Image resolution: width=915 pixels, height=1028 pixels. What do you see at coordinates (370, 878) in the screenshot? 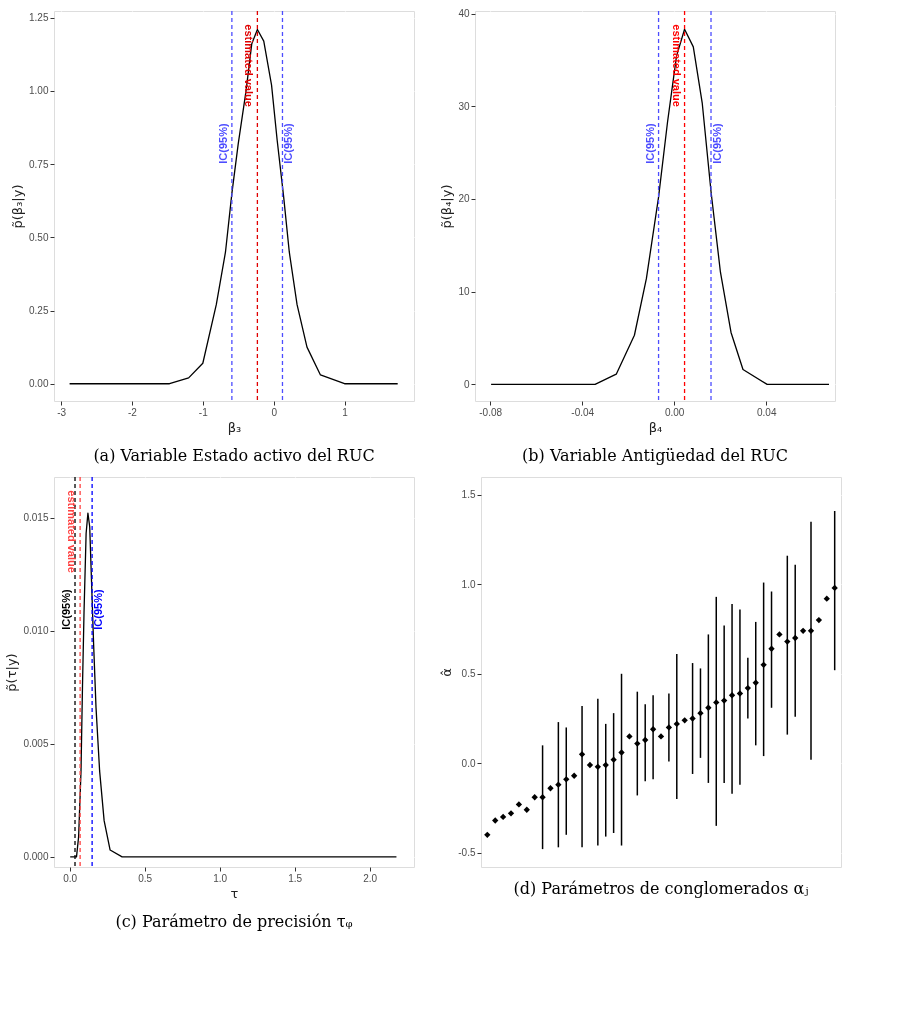
I see `x-tick-label: 2.0` at bounding box center [370, 878].